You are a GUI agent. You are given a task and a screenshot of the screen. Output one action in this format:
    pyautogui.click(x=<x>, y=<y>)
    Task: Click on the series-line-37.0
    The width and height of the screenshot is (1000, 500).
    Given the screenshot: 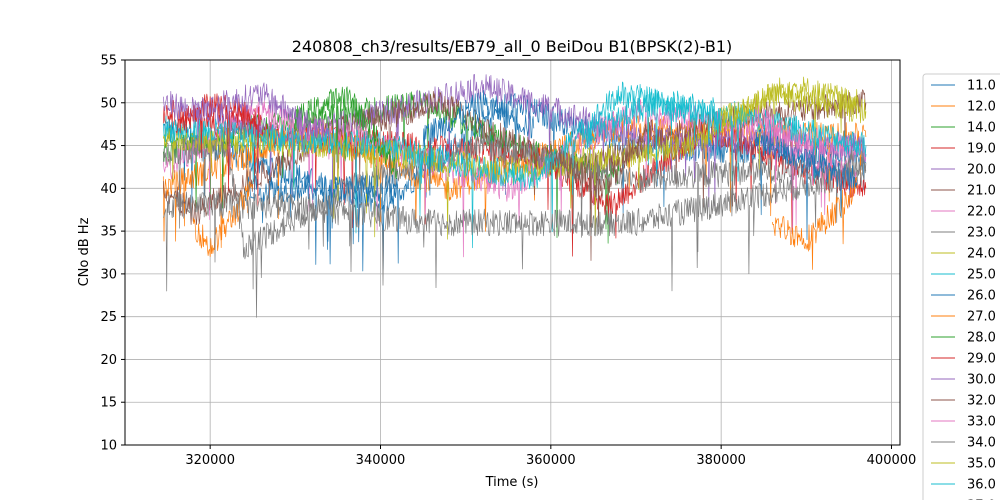 What is the action you would take?
    pyautogui.click(x=806, y=184)
    